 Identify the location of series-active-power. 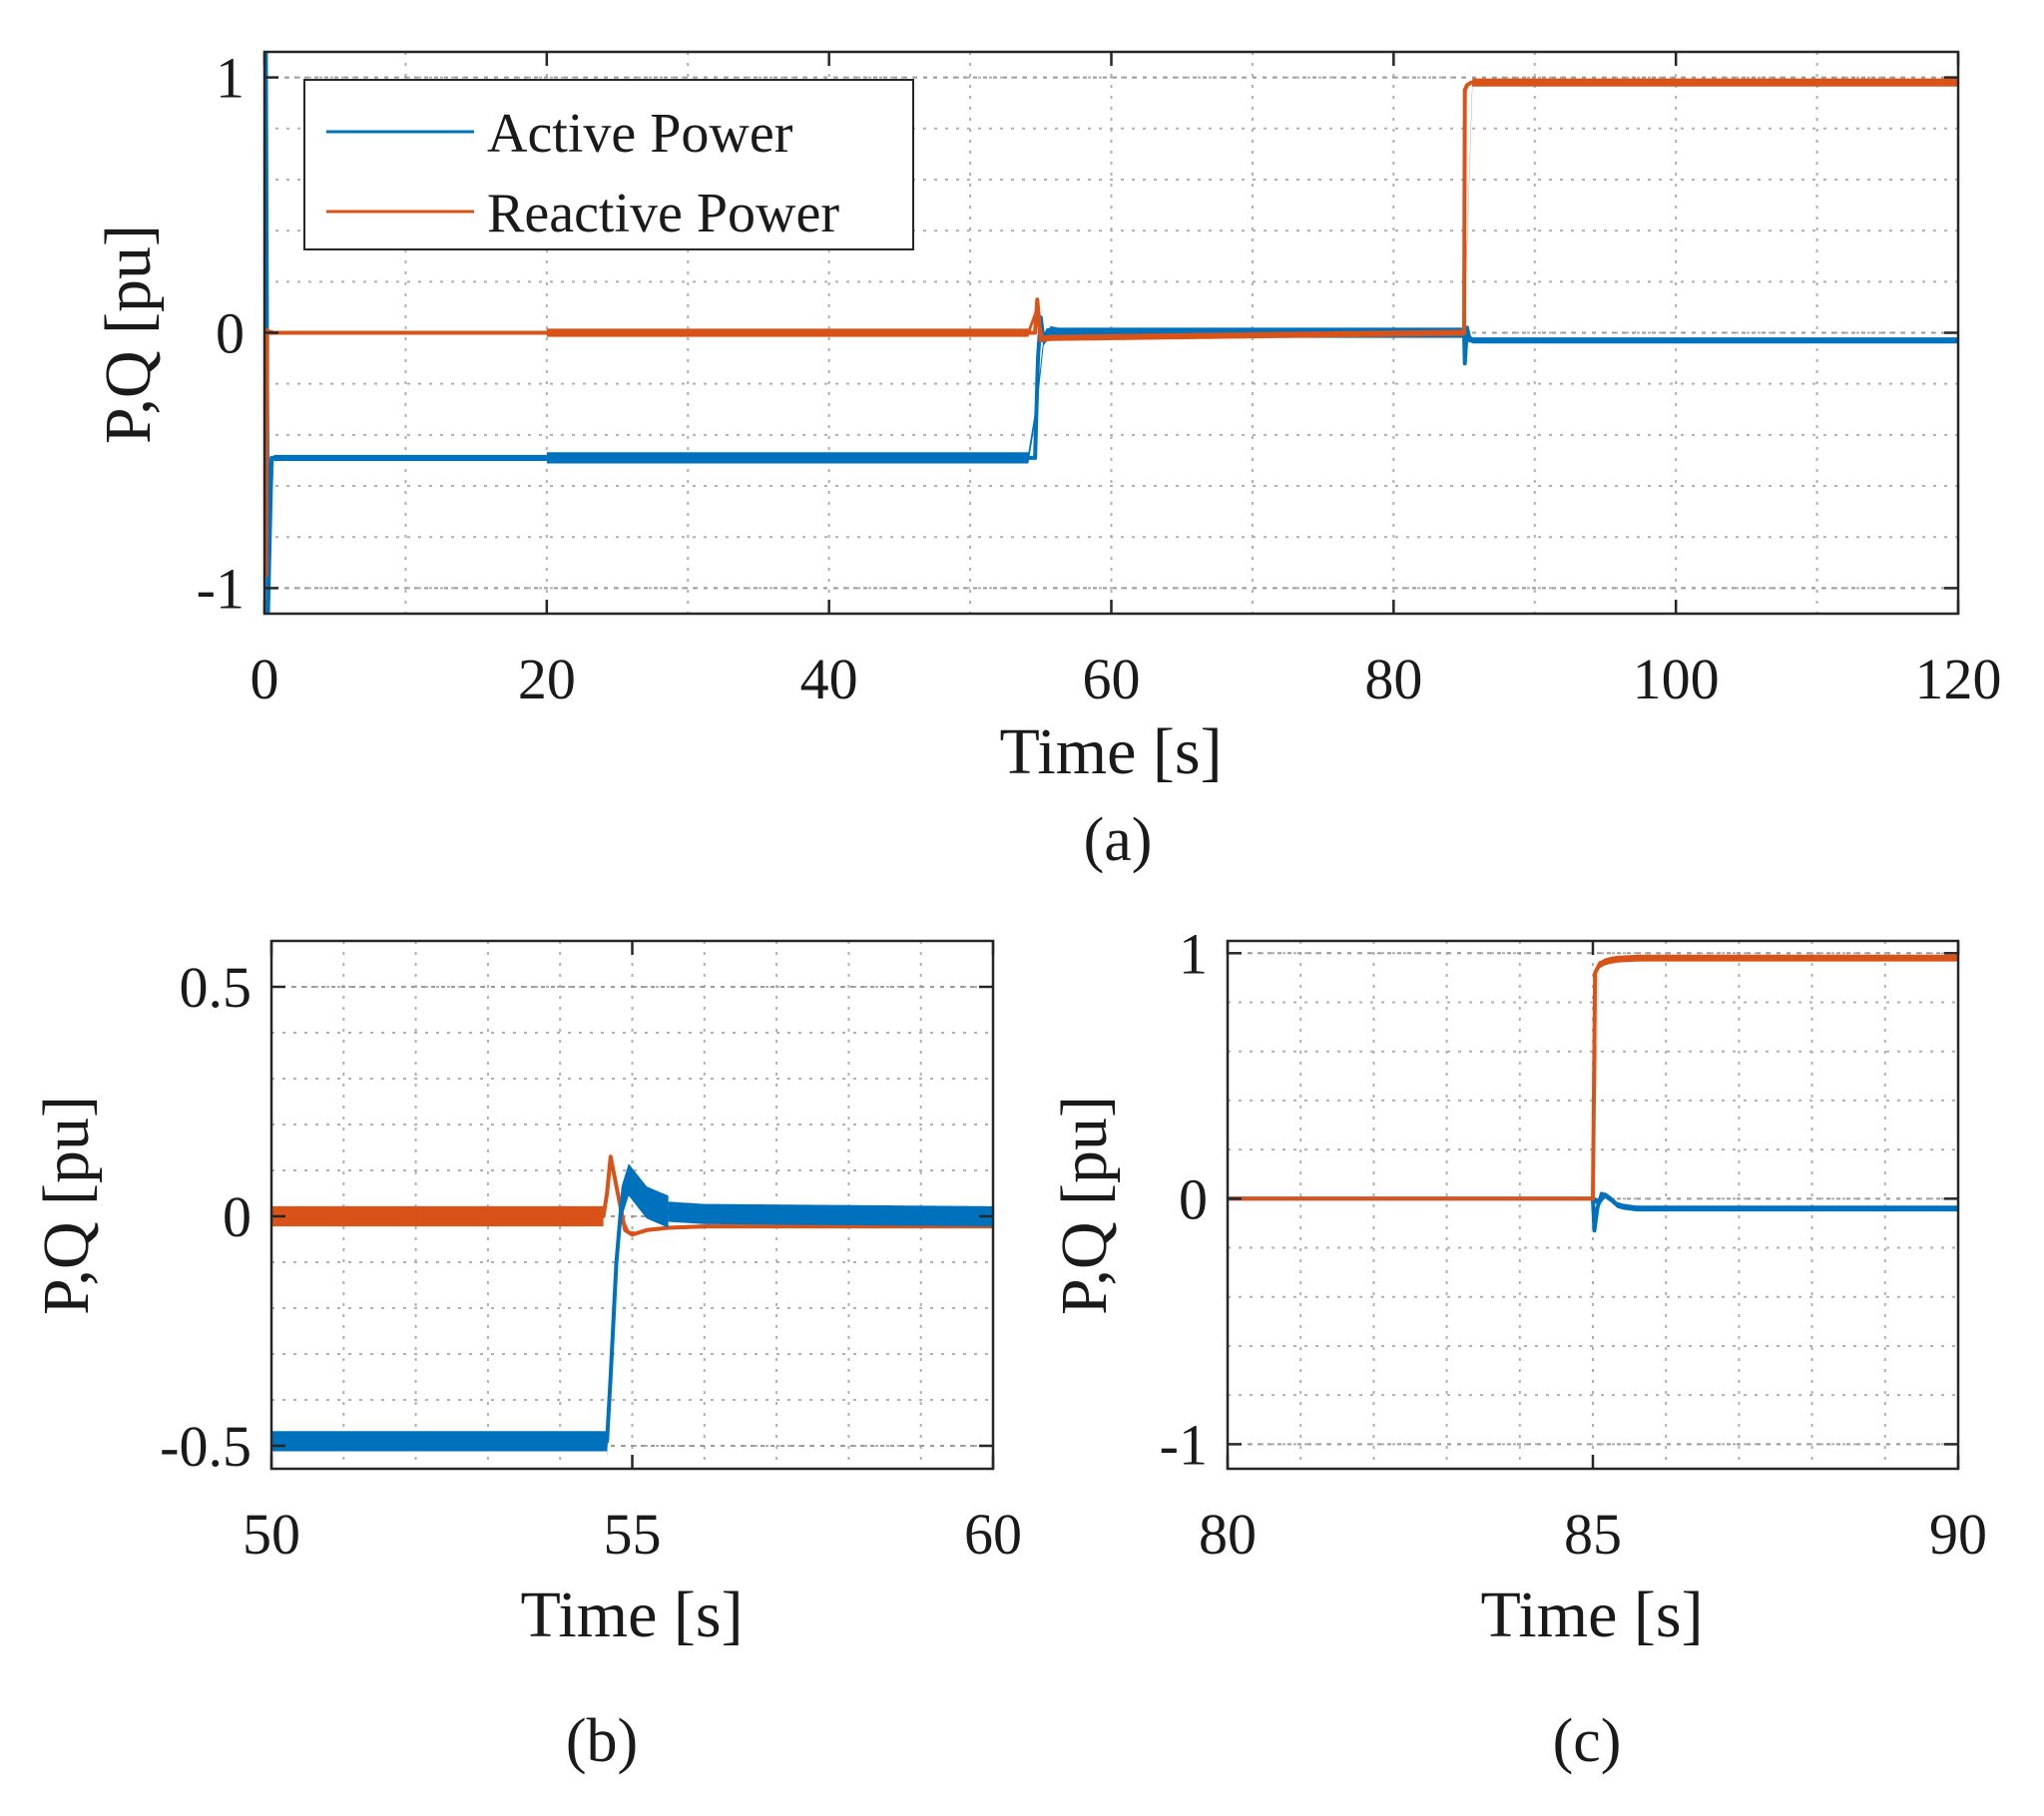
(632, 1310).